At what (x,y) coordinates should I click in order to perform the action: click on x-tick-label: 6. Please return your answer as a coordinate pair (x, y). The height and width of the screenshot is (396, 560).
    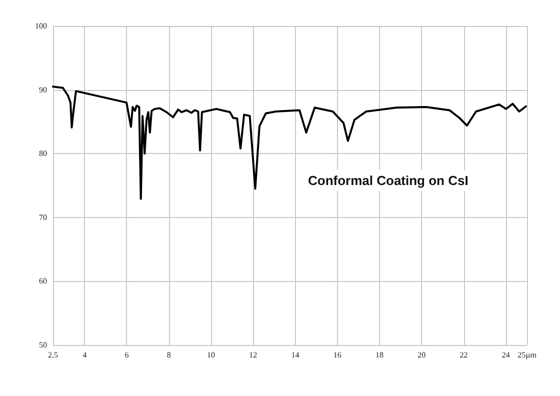
    Looking at the image, I should click on (126, 355).